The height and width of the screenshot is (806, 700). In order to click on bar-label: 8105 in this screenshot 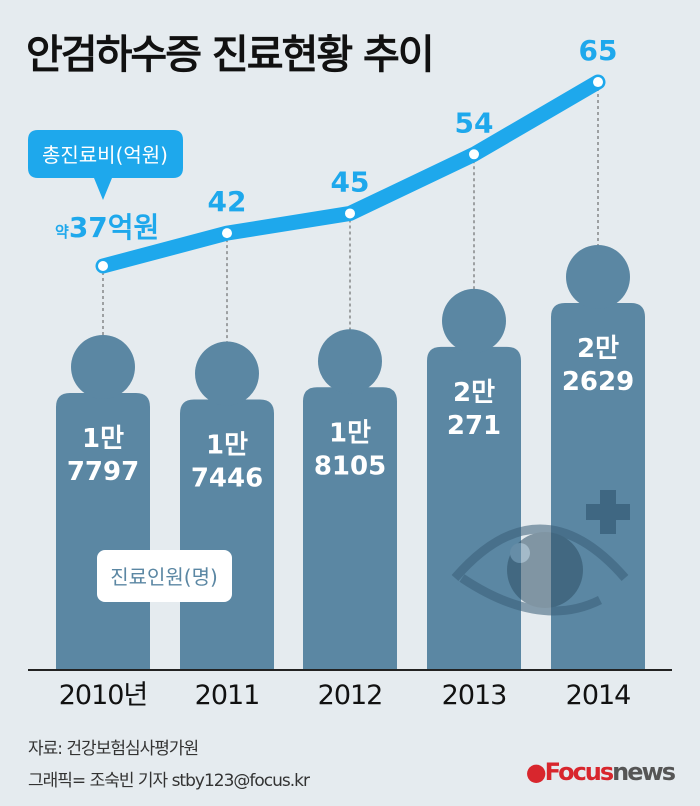, I will do `click(350, 466)`.